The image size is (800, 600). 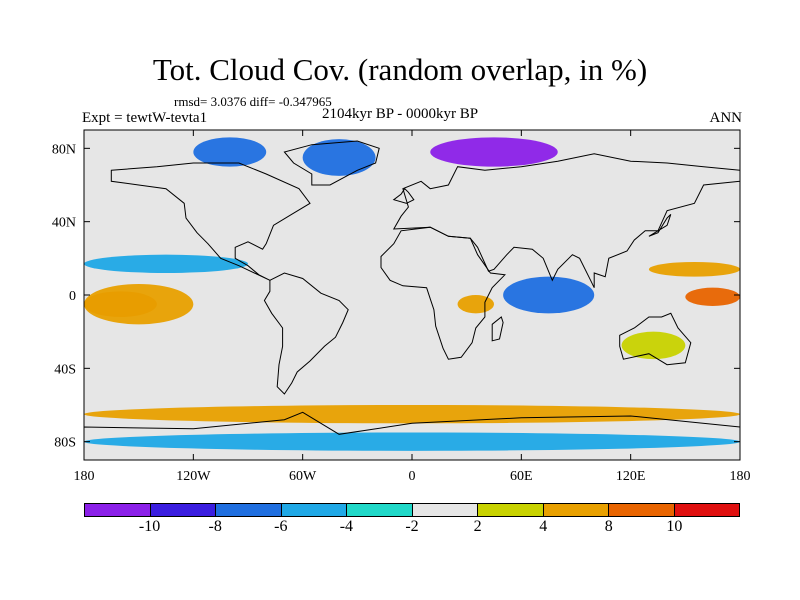 I want to click on colorbar-label: -10, so click(x=149, y=526).